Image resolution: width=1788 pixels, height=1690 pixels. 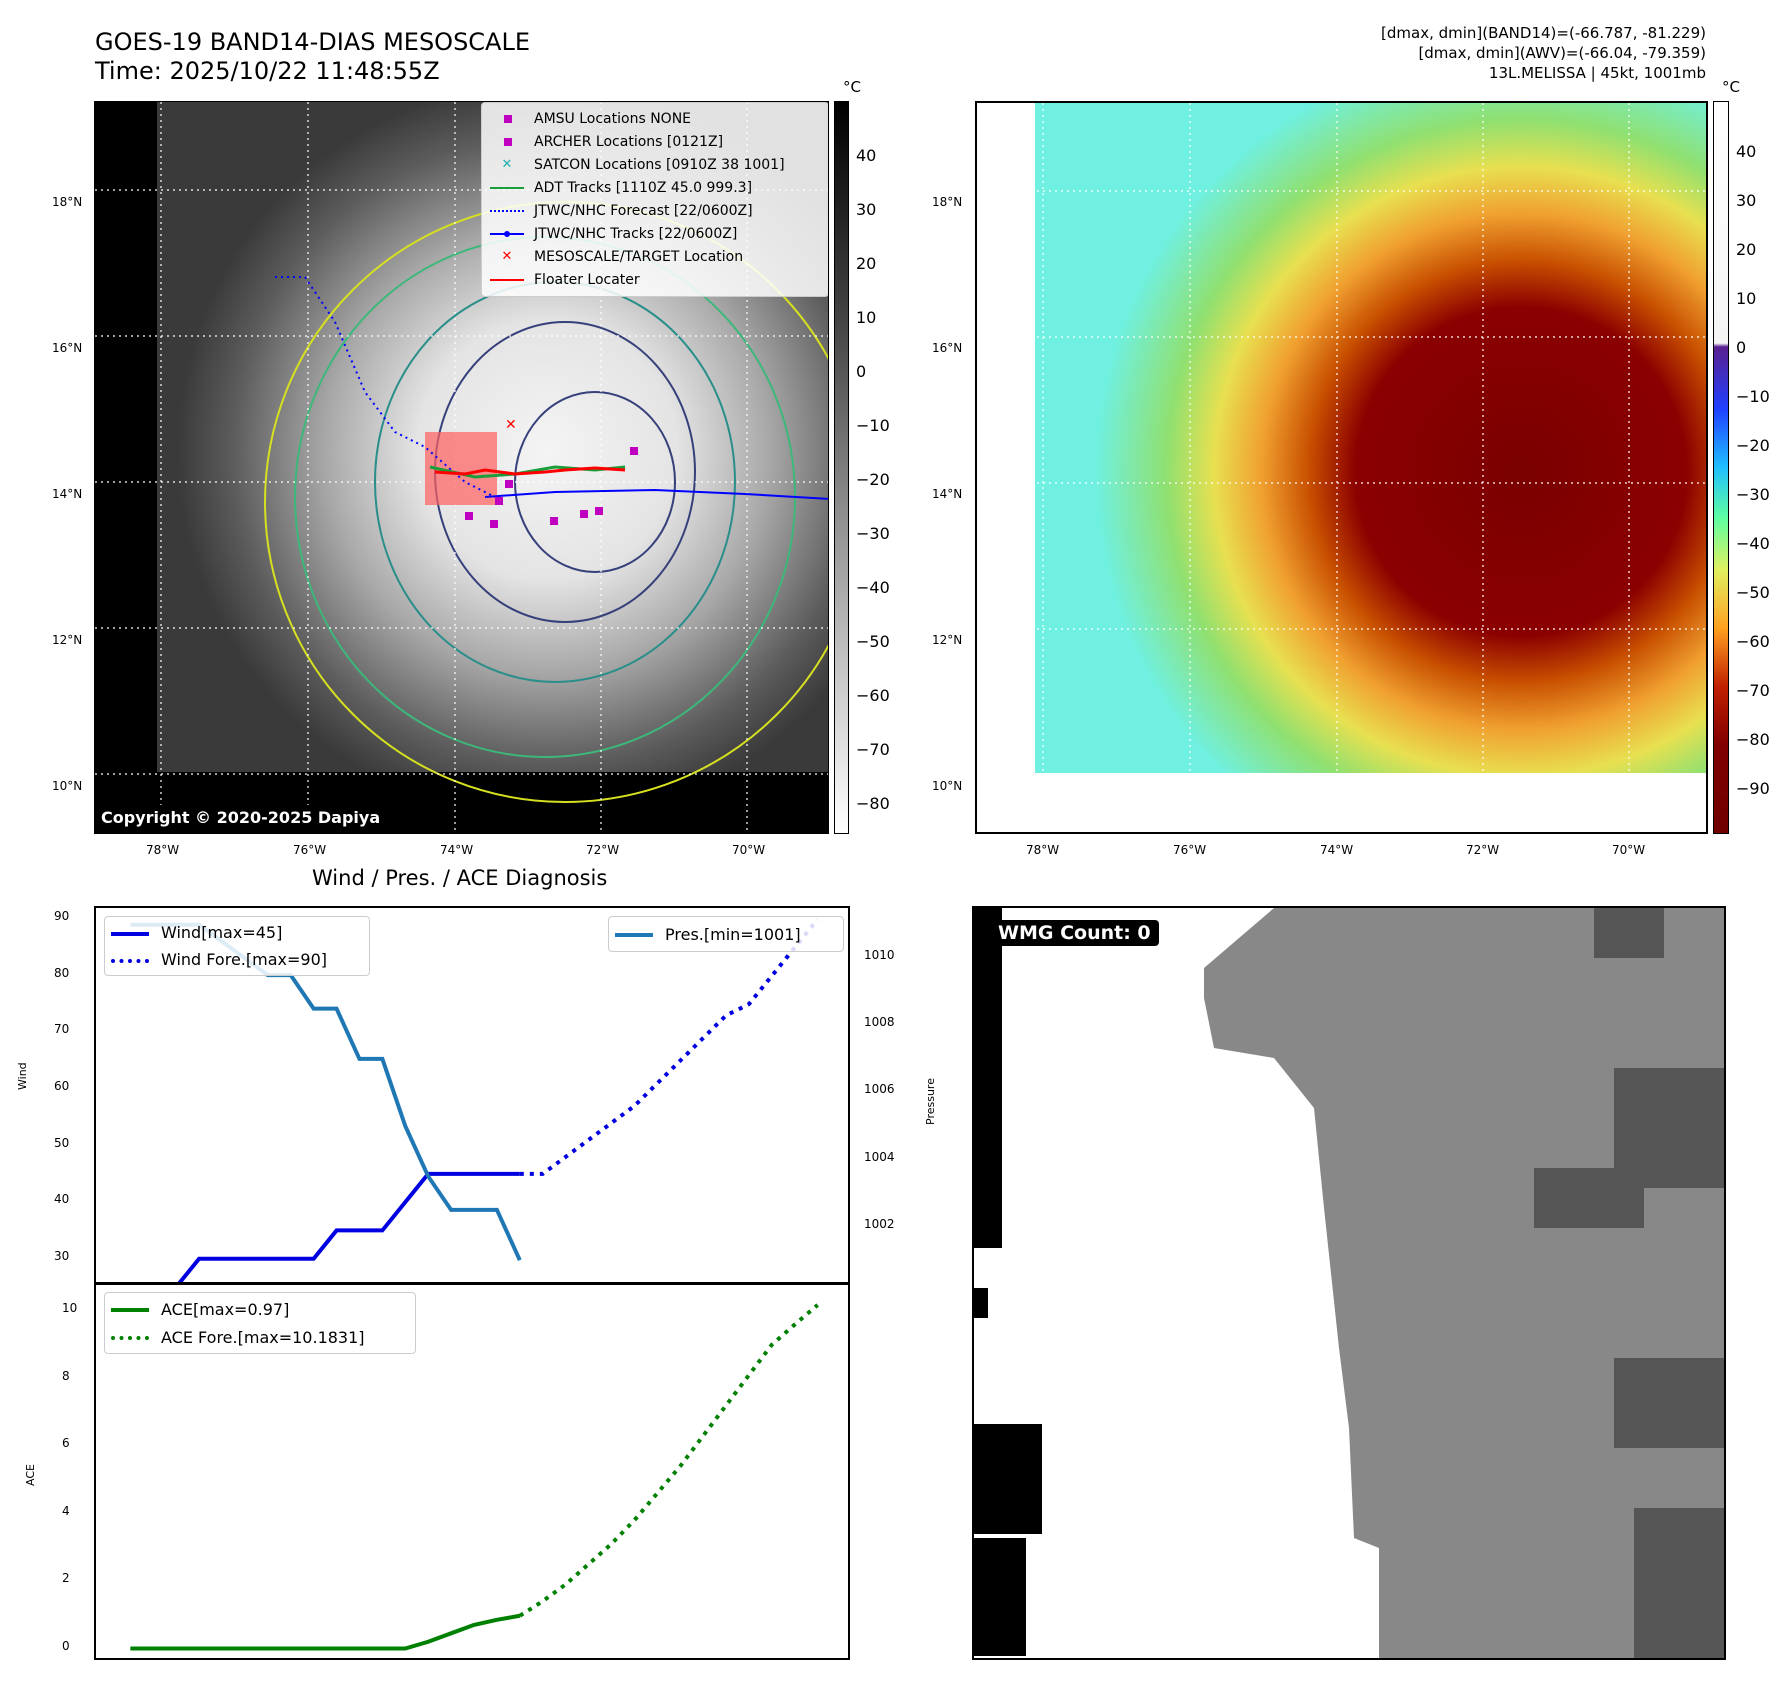 I want to click on legend-label: ARCHER Locations [0121Z], so click(x=629, y=141).